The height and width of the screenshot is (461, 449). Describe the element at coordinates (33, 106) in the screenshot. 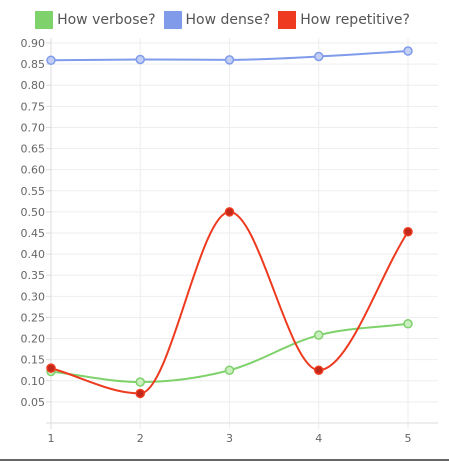

I see `y-tick-label: 0.75` at that location.